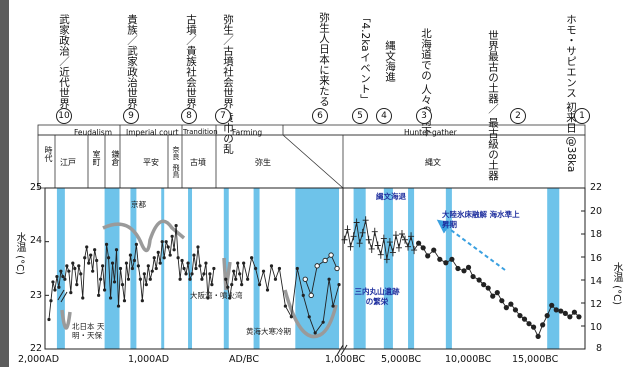 The image size is (627, 367). Describe the element at coordinates (176, 171) in the screenshot. I see `period-asuka: 飛鳥` at that location.